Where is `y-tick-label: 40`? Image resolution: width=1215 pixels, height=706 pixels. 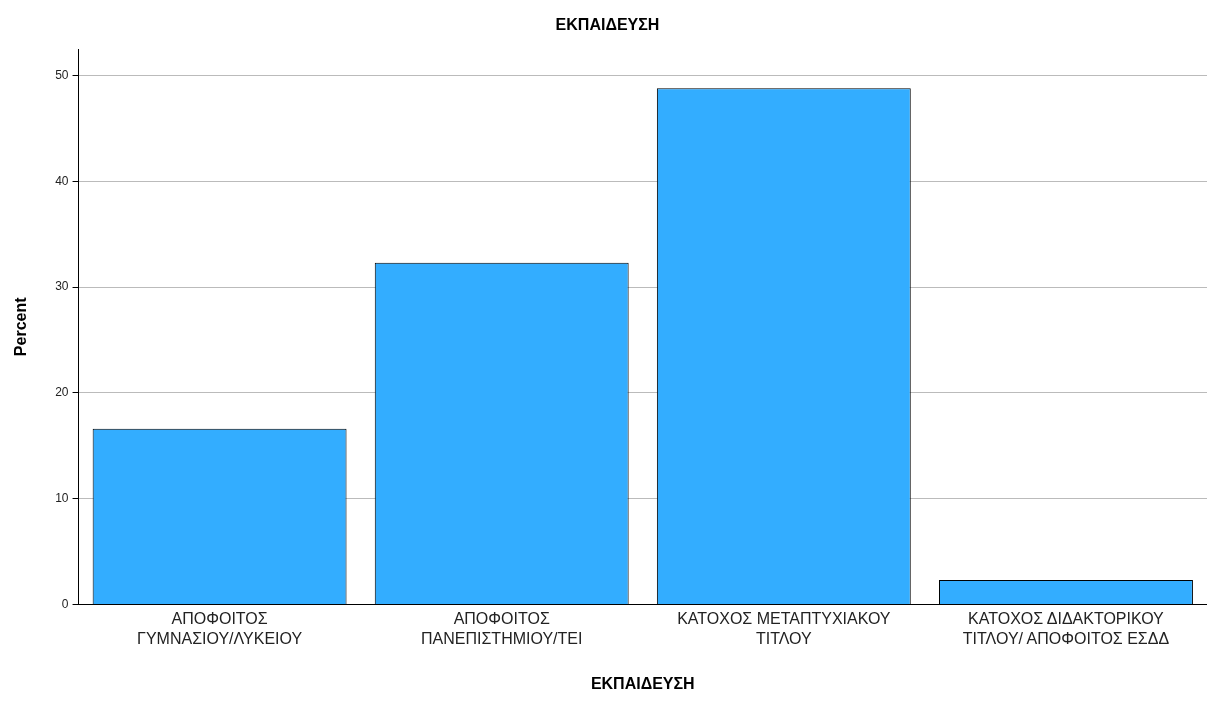 y-tick-label: 40 is located at coordinates (62, 180).